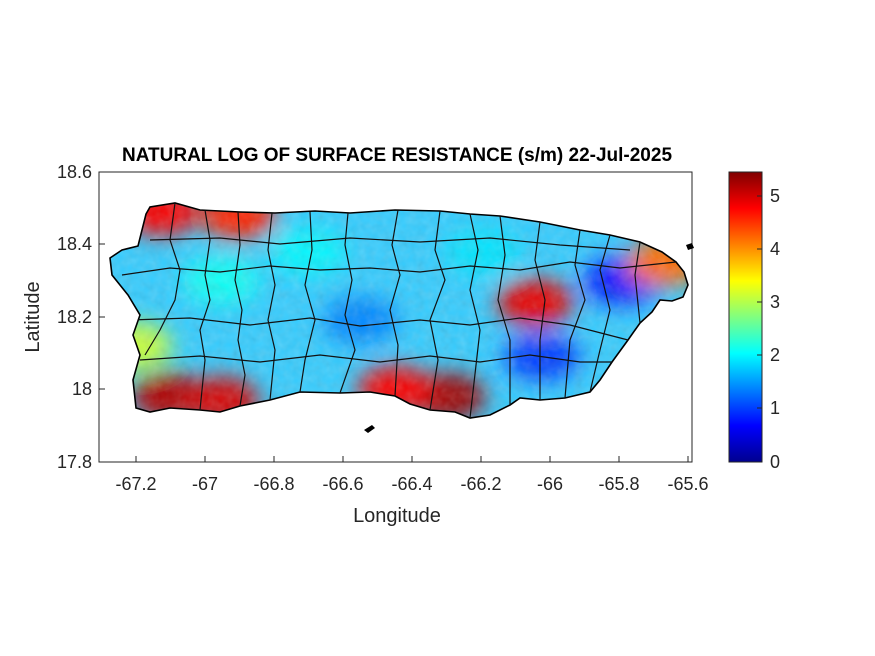 This screenshot has width=875, height=656. I want to click on x-tick-label-5: -66.2, so click(480, 484).